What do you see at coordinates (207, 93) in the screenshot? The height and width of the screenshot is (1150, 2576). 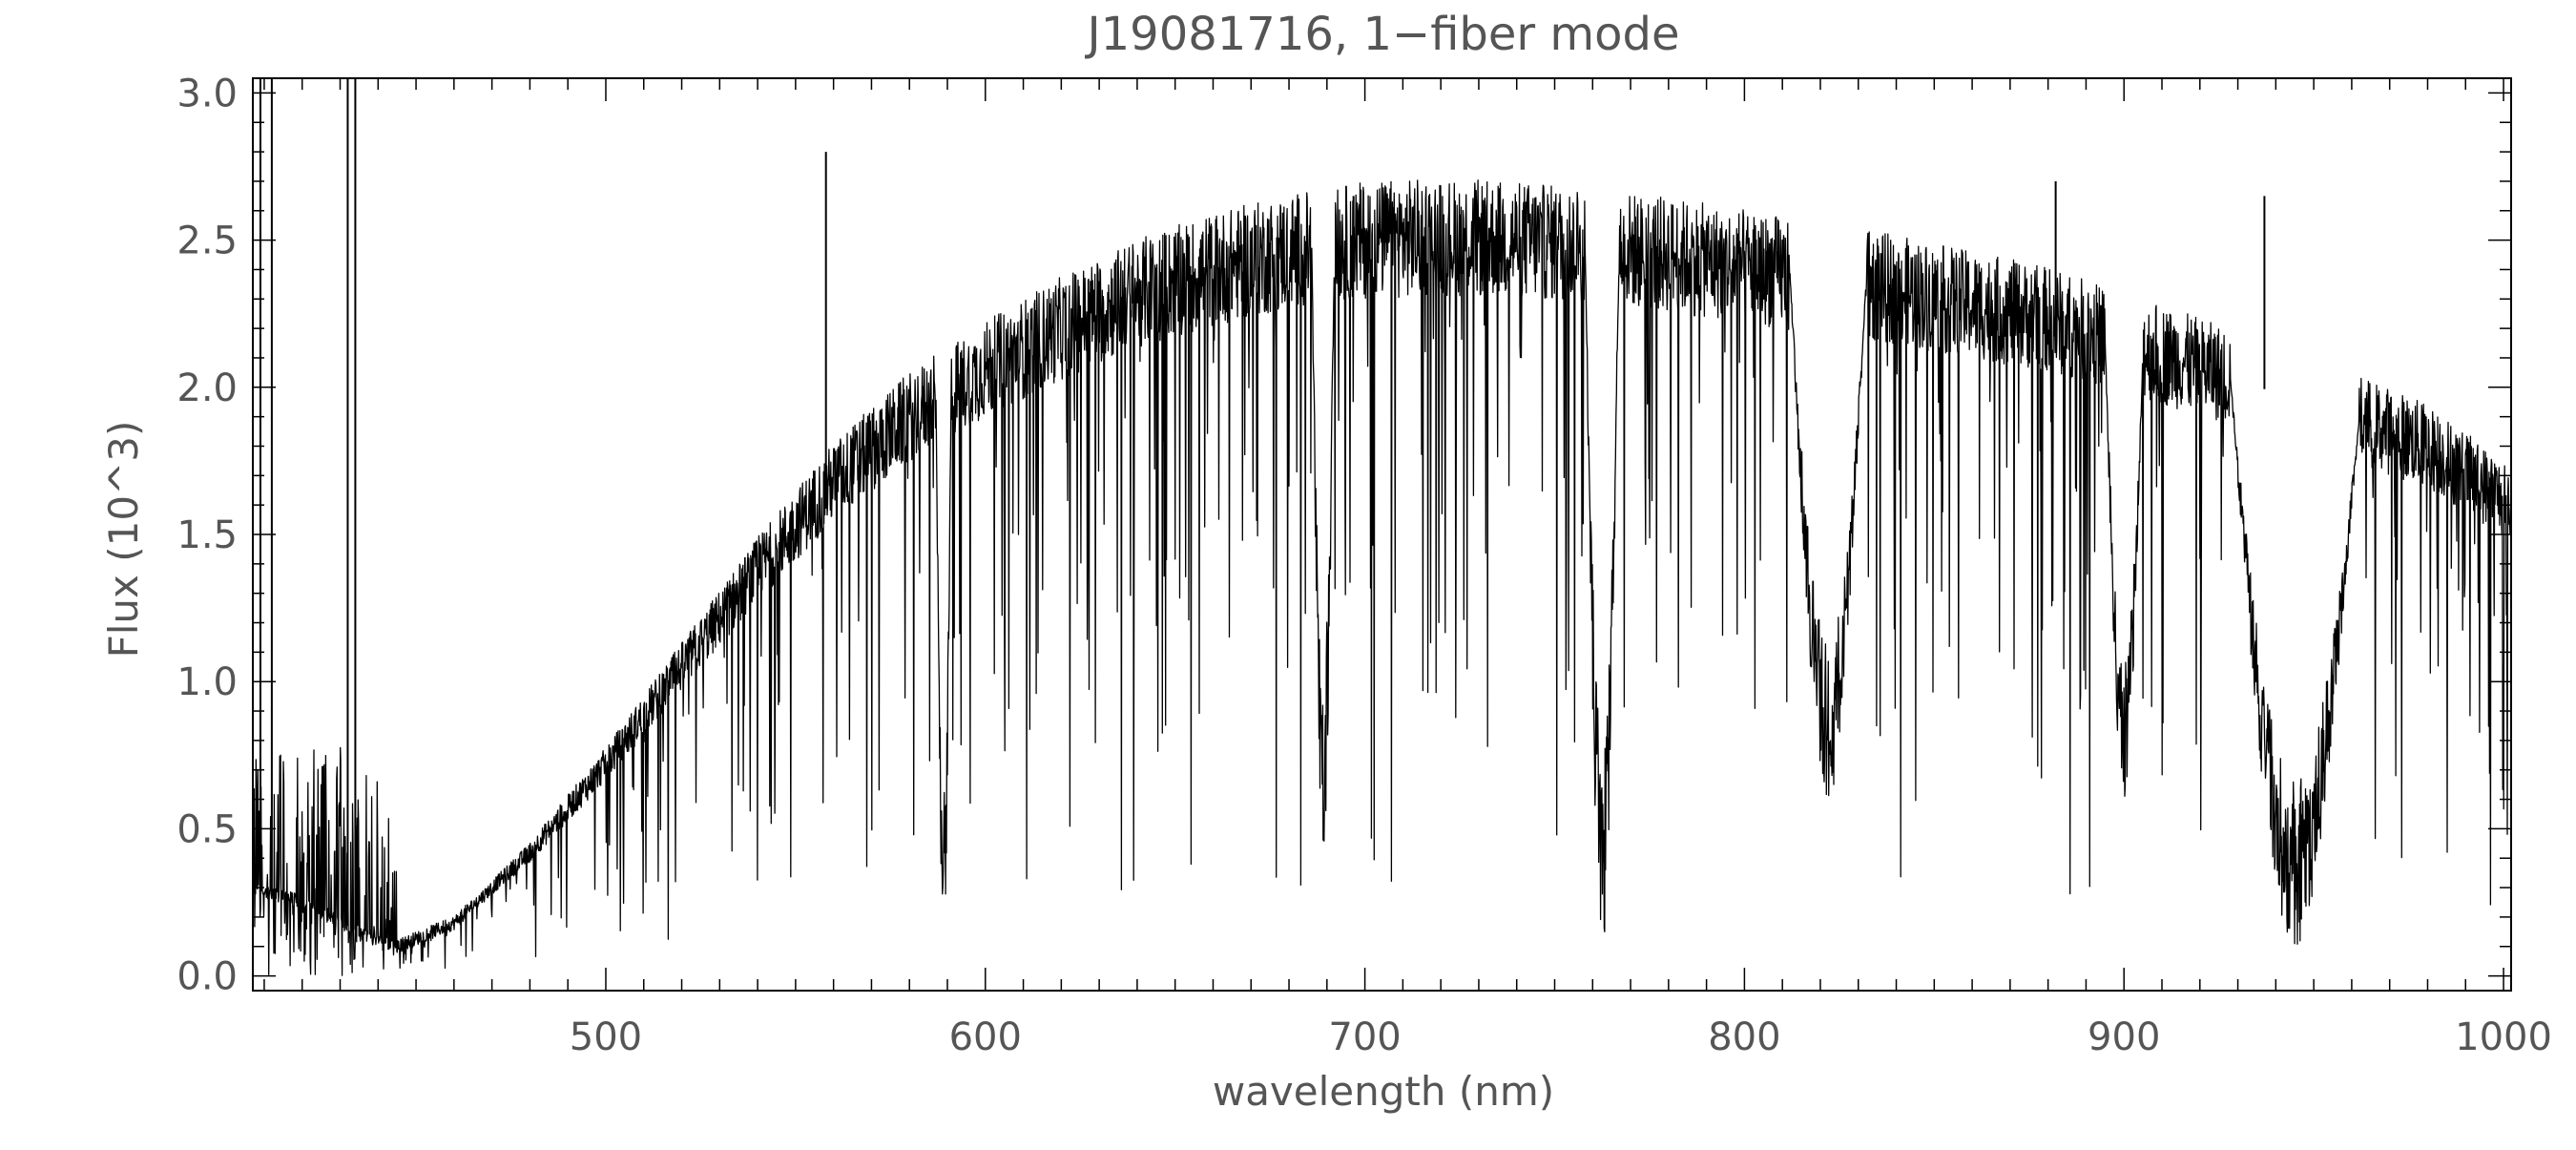 I see `y-tick-label: 3.0` at bounding box center [207, 93].